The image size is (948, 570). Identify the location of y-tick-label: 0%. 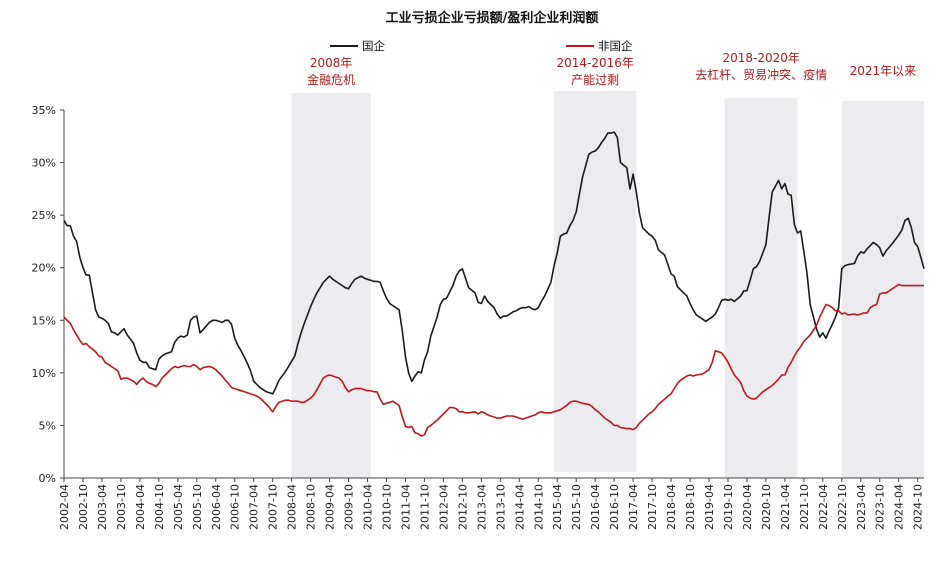
(47, 478).